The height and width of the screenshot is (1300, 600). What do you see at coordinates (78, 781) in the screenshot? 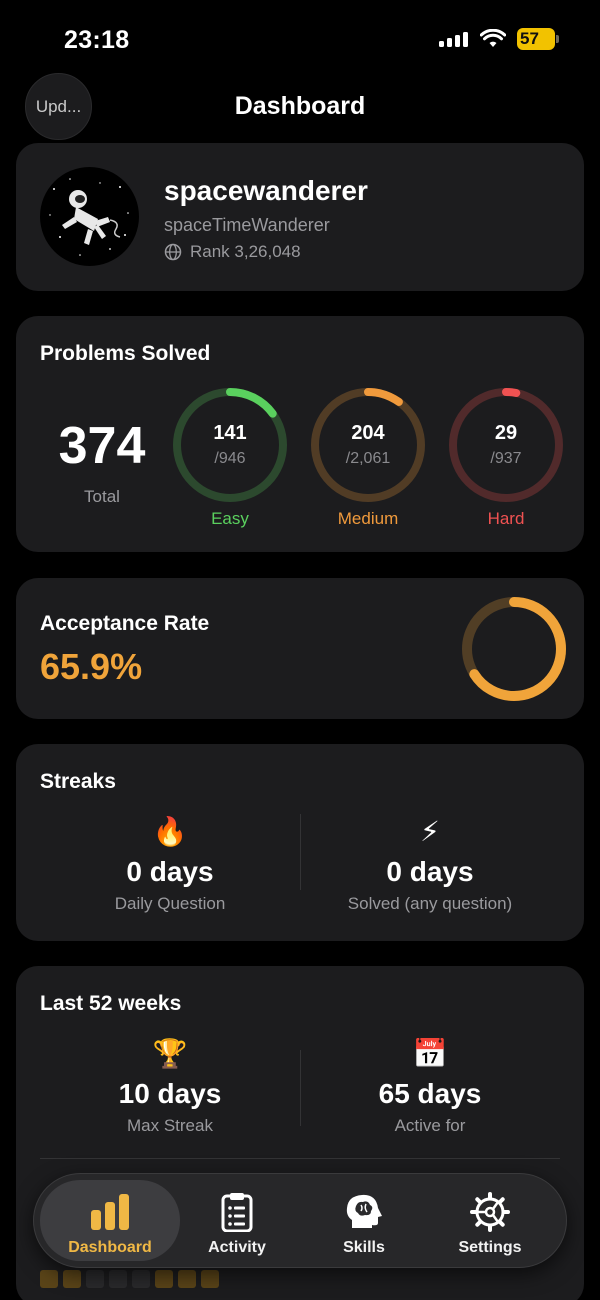
I see `streaks-title: Streaks` at bounding box center [78, 781].